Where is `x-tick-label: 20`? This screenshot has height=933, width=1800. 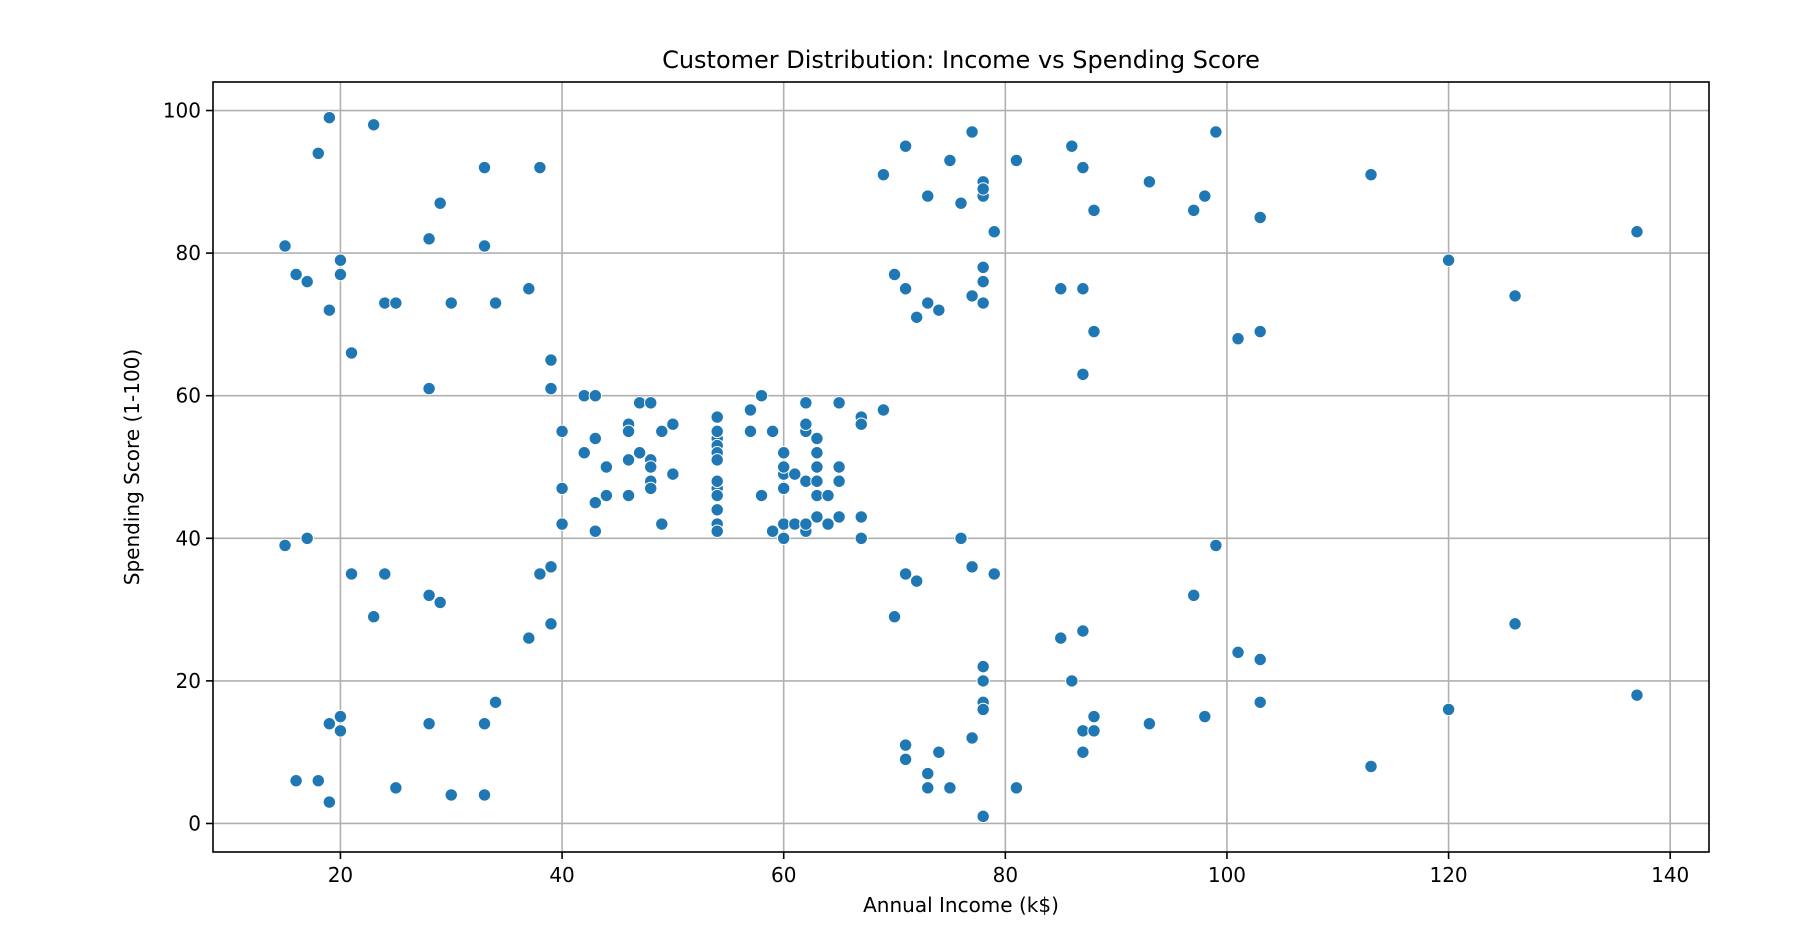 x-tick-label: 20 is located at coordinates (340, 875).